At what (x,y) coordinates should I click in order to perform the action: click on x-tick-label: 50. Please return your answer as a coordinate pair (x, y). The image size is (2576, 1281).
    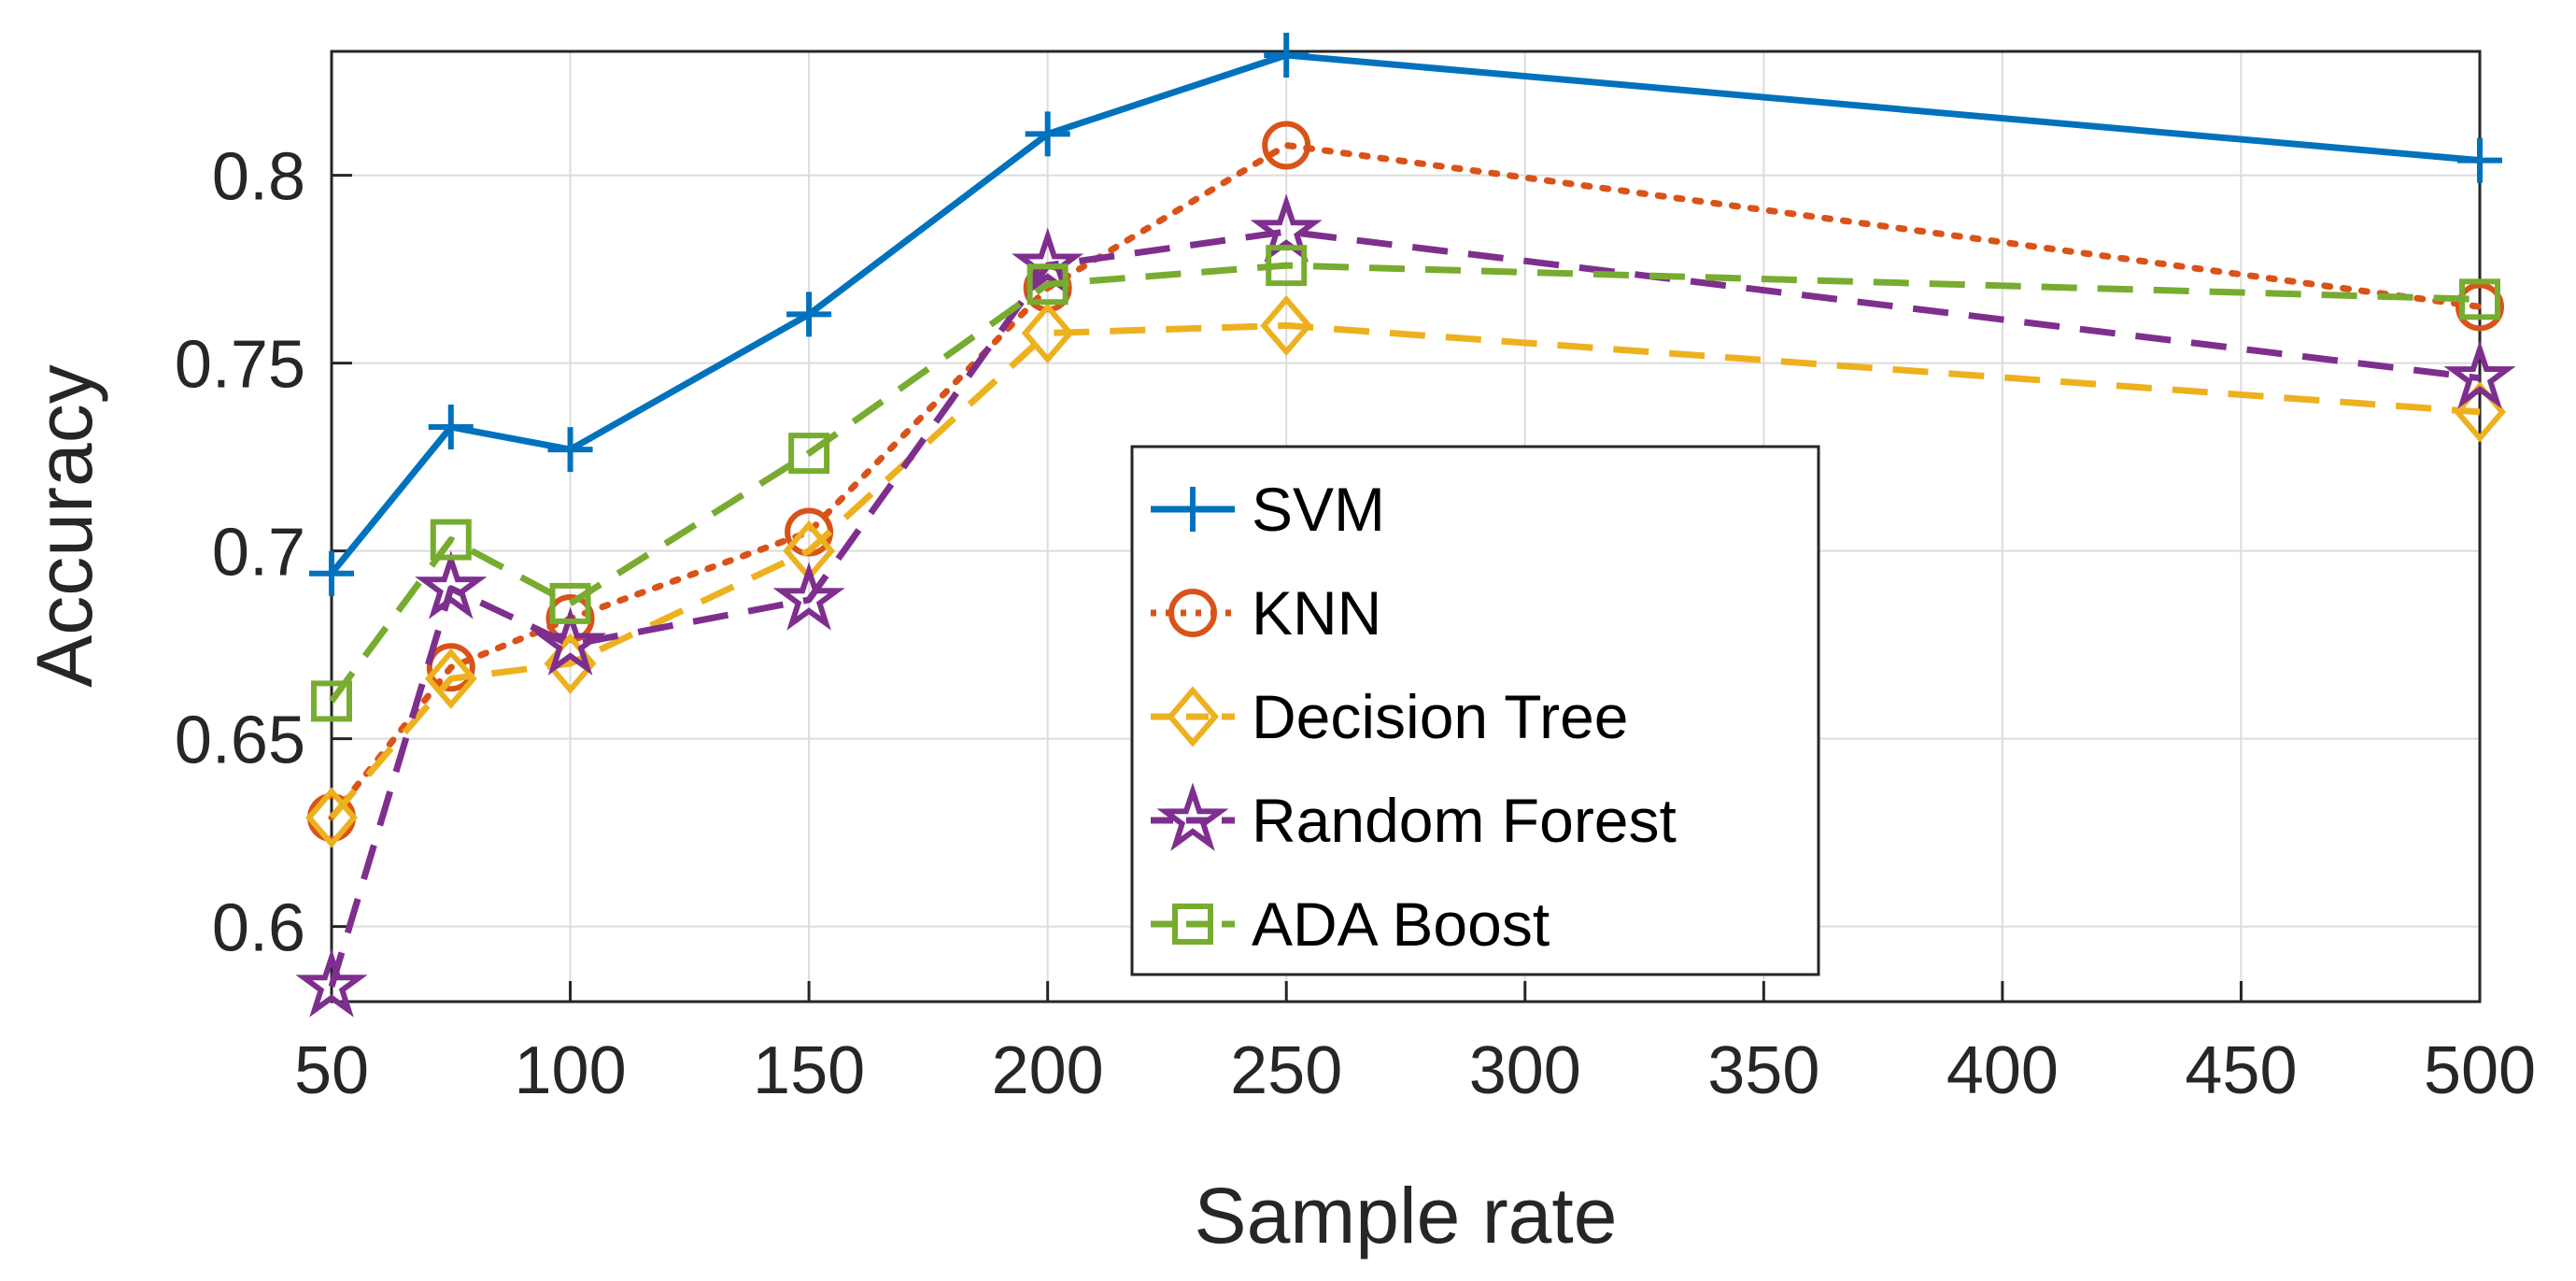
    Looking at the image, I should click on (331, 1070).